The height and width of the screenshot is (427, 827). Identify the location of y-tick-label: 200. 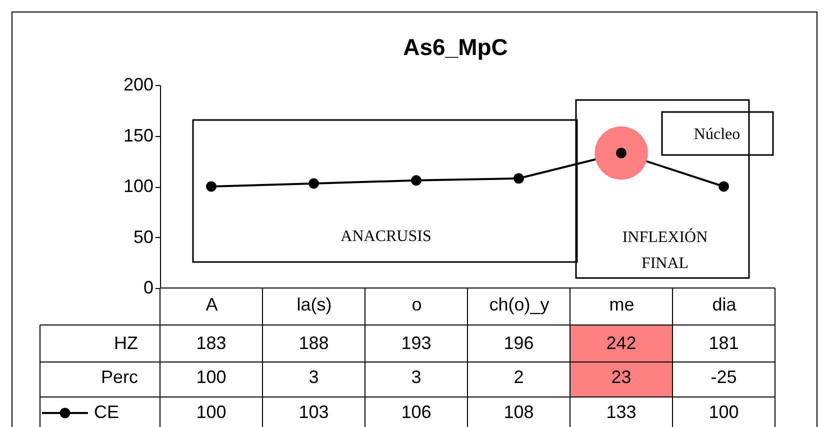
(138, 84).